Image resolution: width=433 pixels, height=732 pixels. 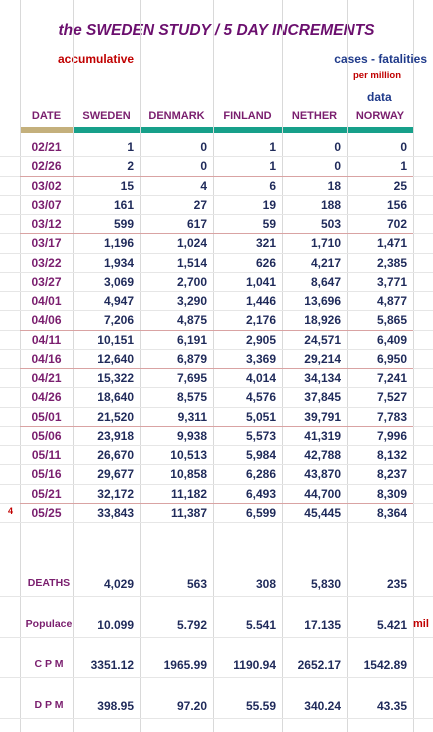 I want to click on row-date: 05/25, so click(x=46, y=512).